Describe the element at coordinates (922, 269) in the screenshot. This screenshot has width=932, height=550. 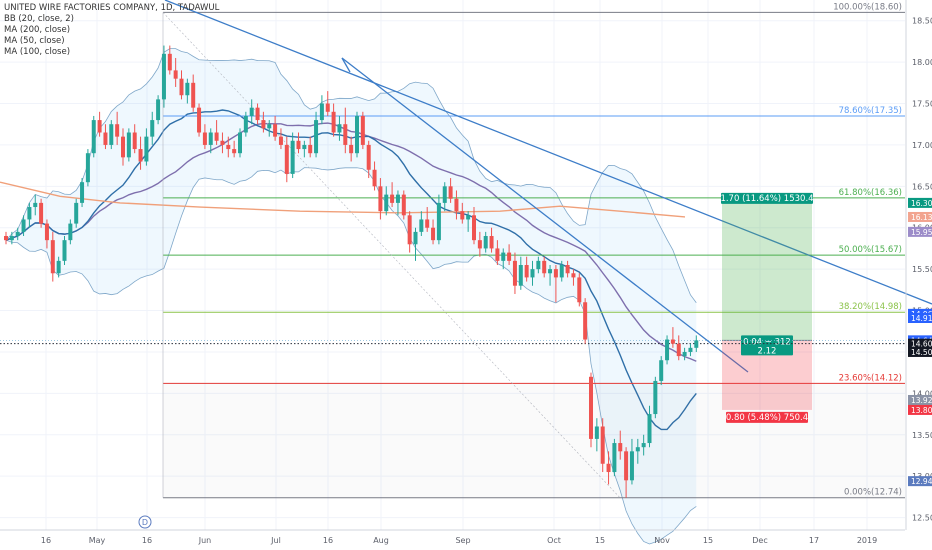
I see `price-axis-tick: 15.50` at that location.